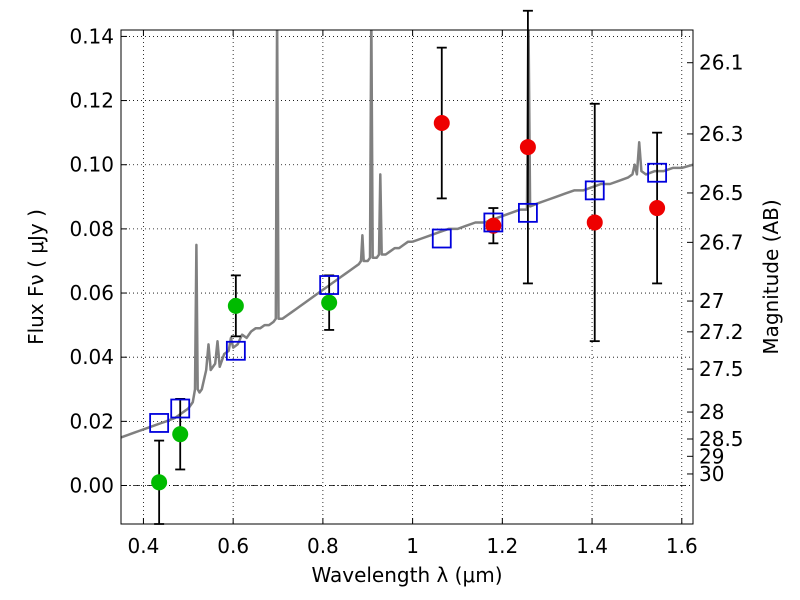  I want to click on x-axis-label: Wavelength λ (μm), so click(406, 575).